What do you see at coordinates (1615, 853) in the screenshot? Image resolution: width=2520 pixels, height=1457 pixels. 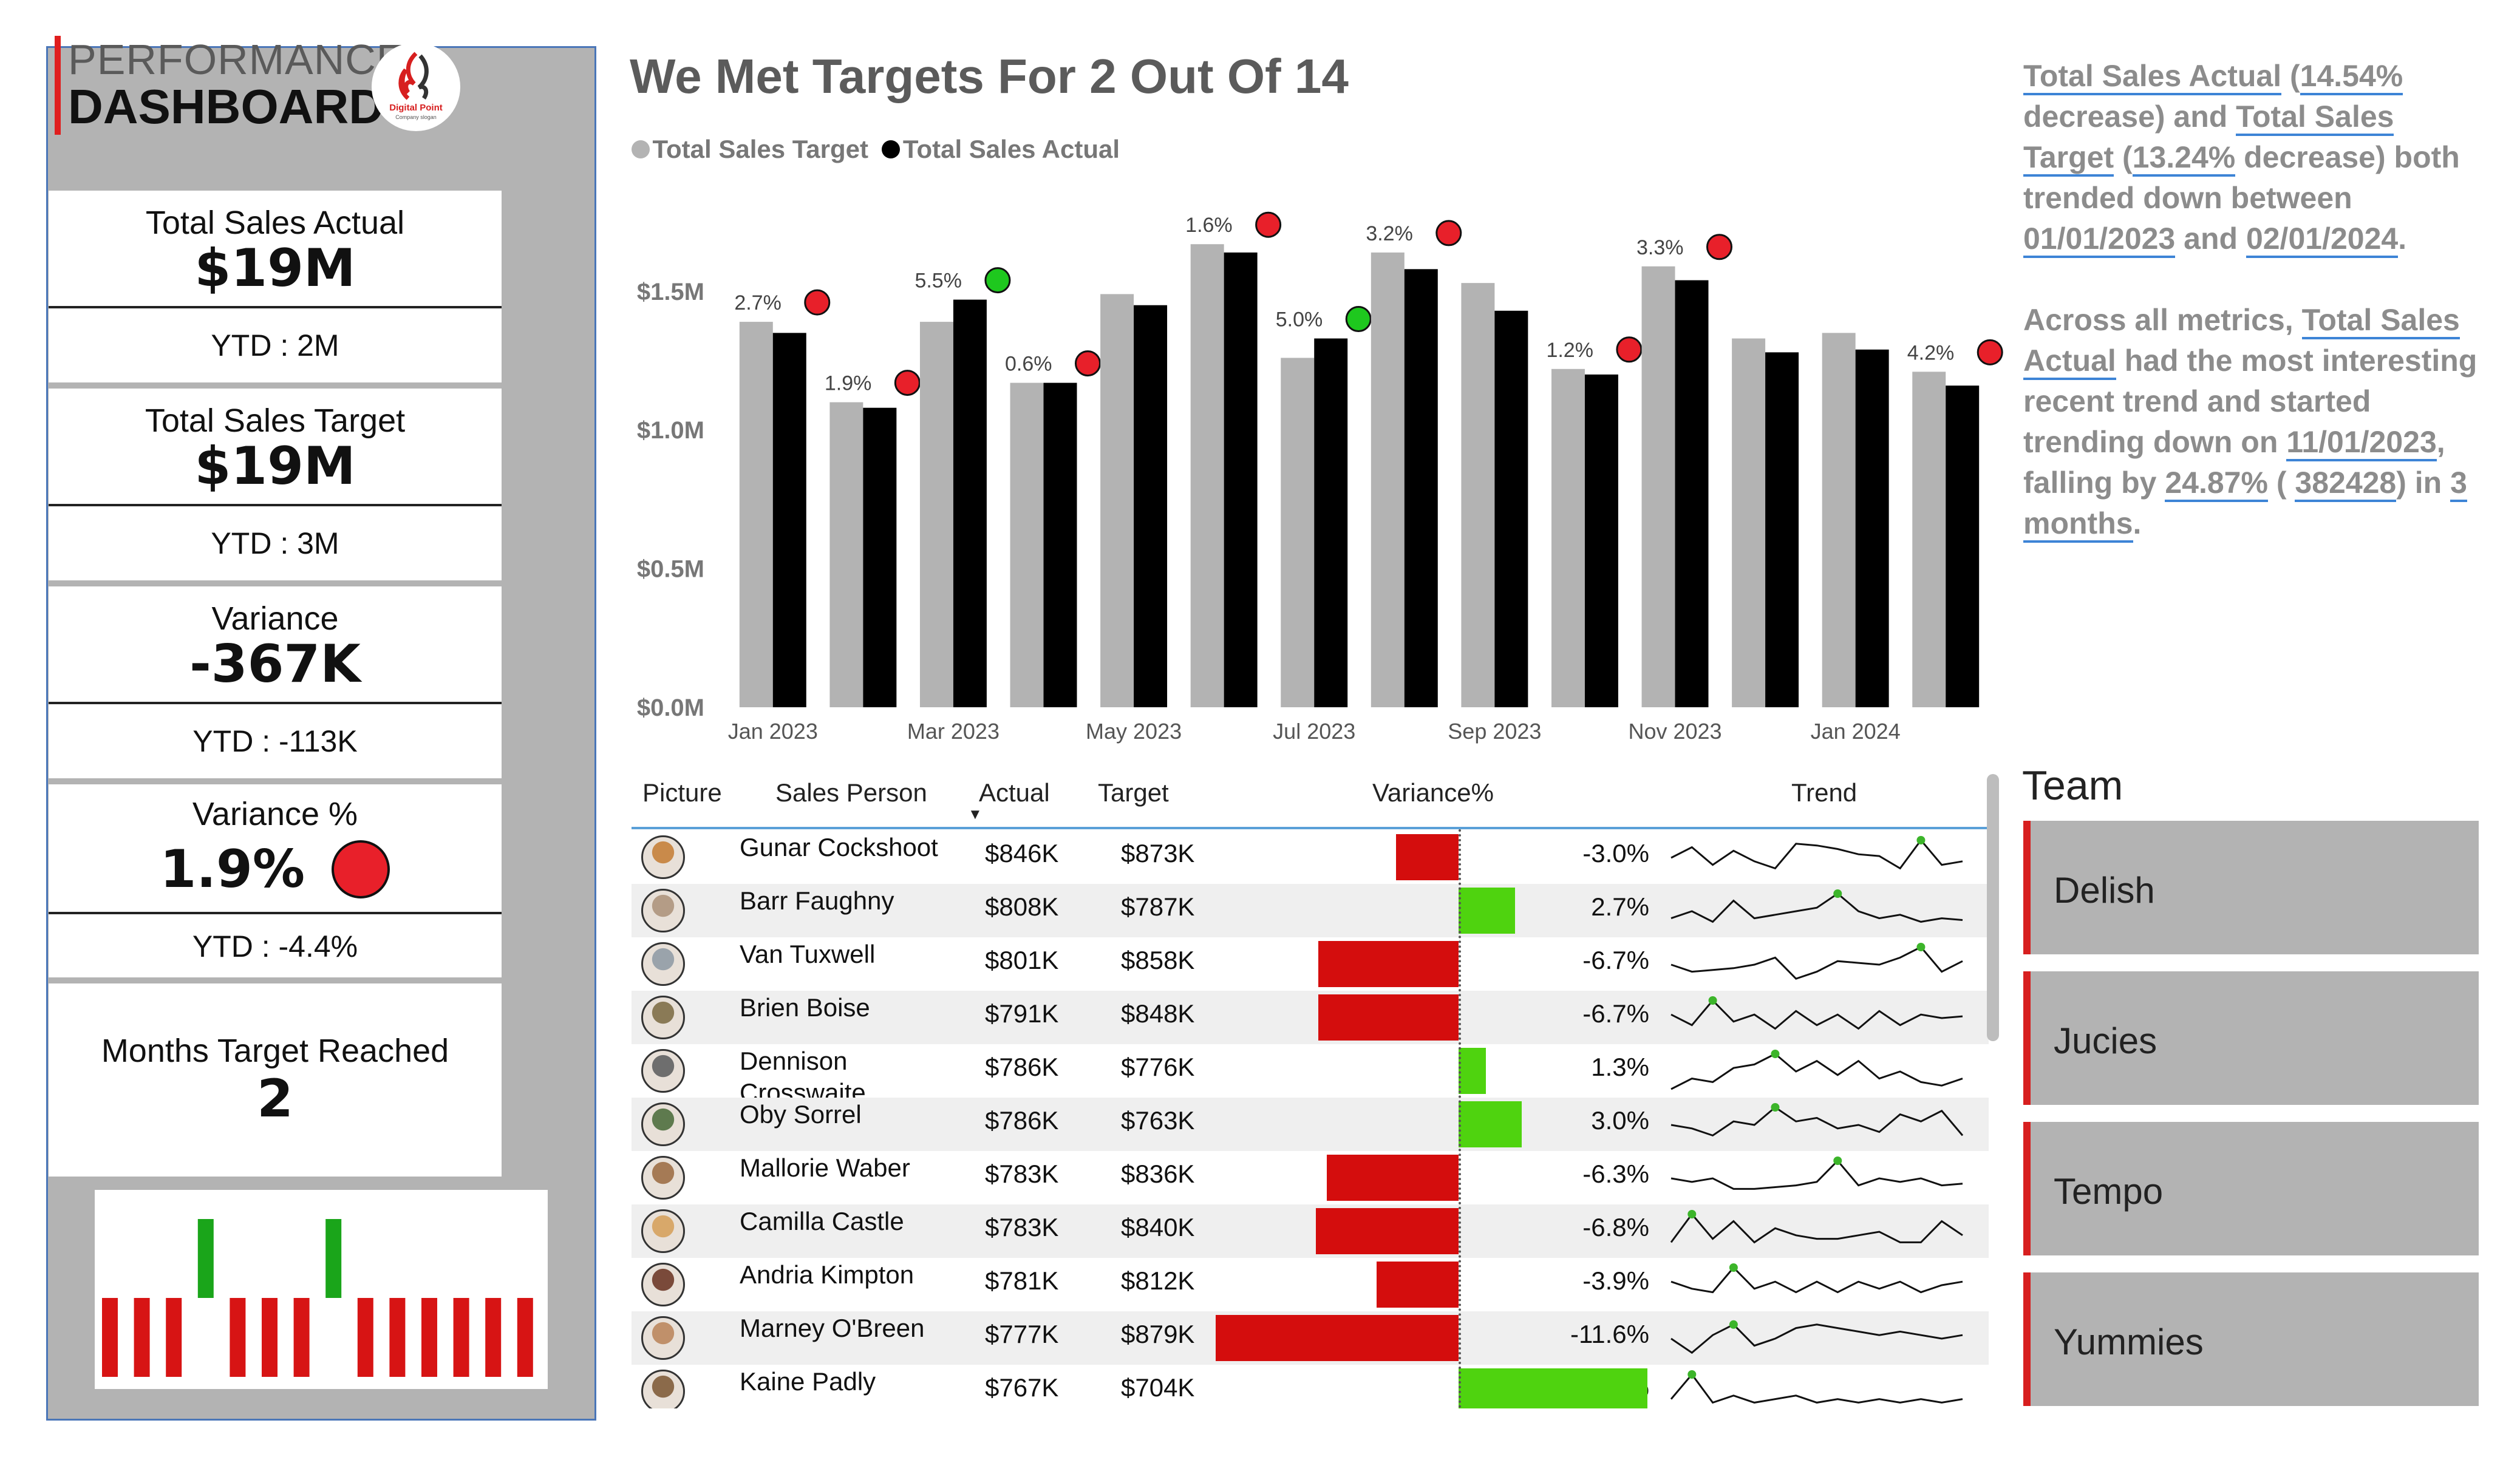 I see `variance-pct-value: -3.0%` at bounding box center [1615, 853].